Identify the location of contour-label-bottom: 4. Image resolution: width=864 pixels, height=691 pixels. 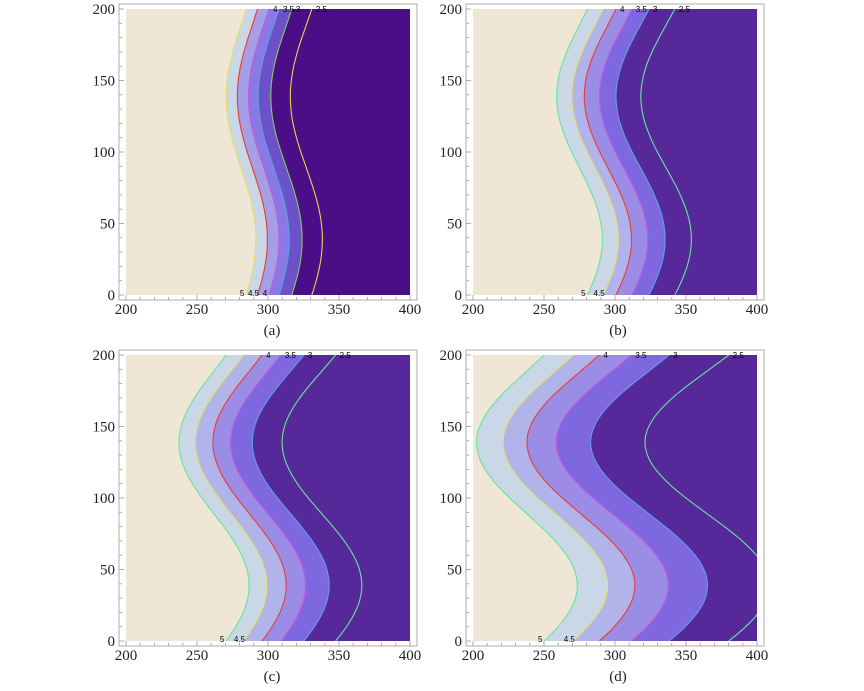
(265, 293).